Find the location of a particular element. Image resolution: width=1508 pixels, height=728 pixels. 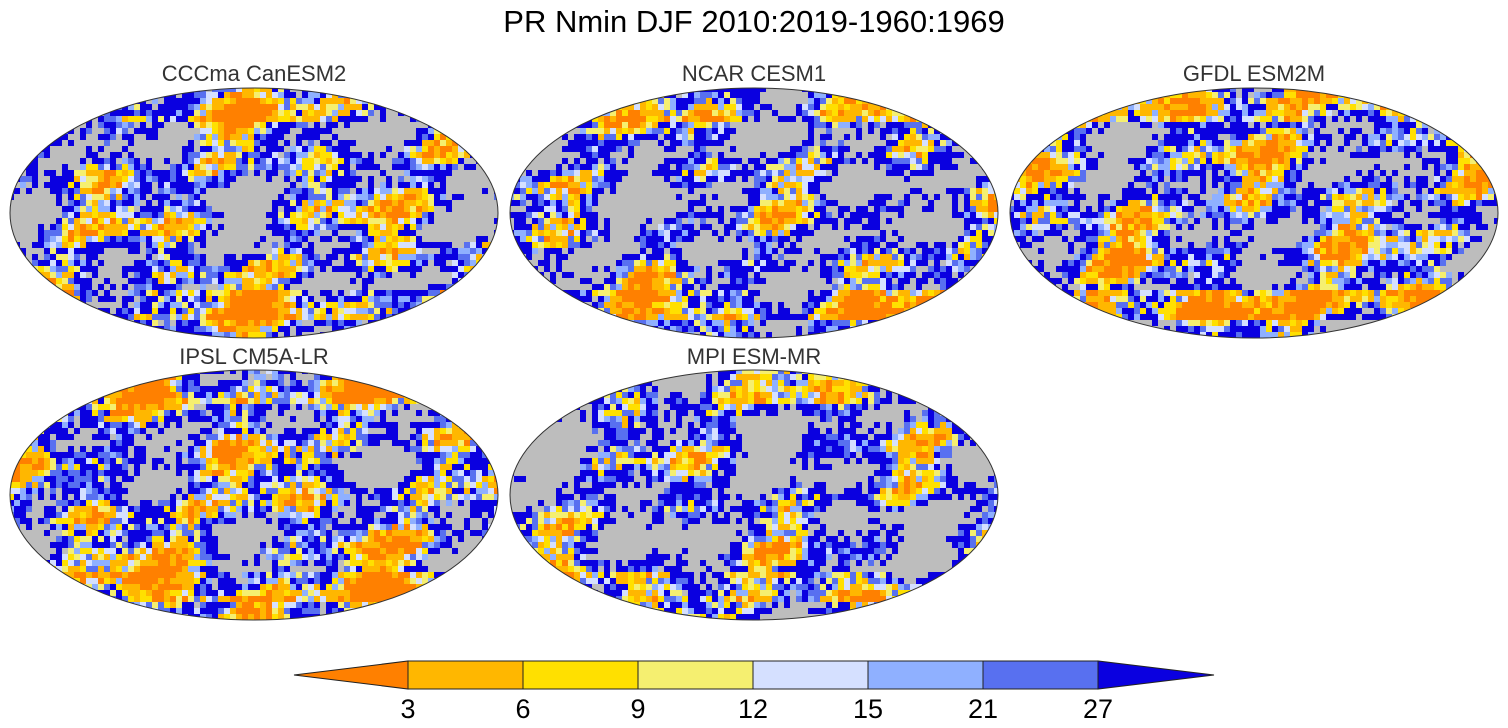

colorbar-tick-label: 9 is located at coordinates (637, 709).